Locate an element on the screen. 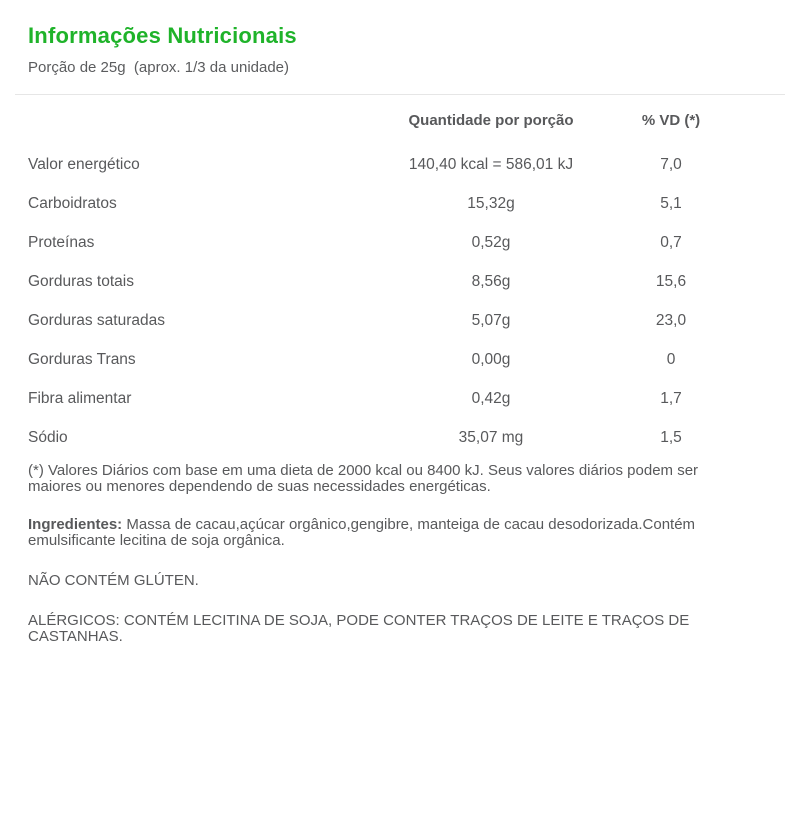  nutrient-dv: 23,0 is located at coordinates (671, 320).